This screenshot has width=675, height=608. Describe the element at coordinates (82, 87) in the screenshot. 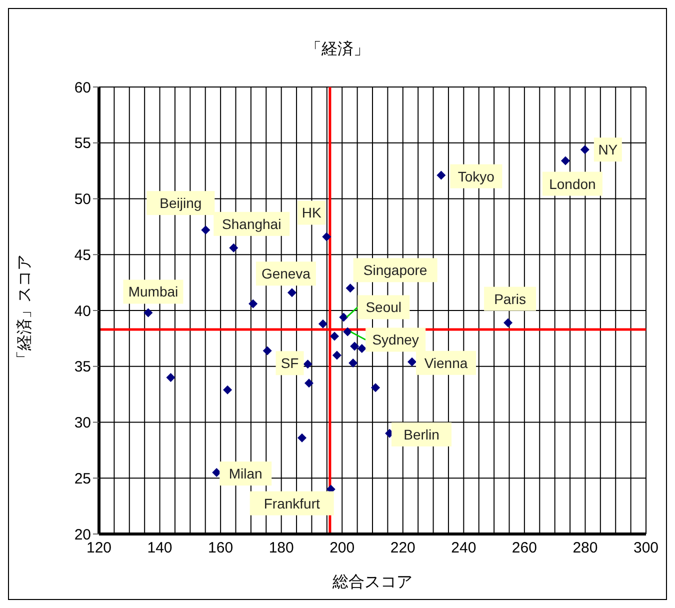

I see `y-tick-label: 60` at that location.